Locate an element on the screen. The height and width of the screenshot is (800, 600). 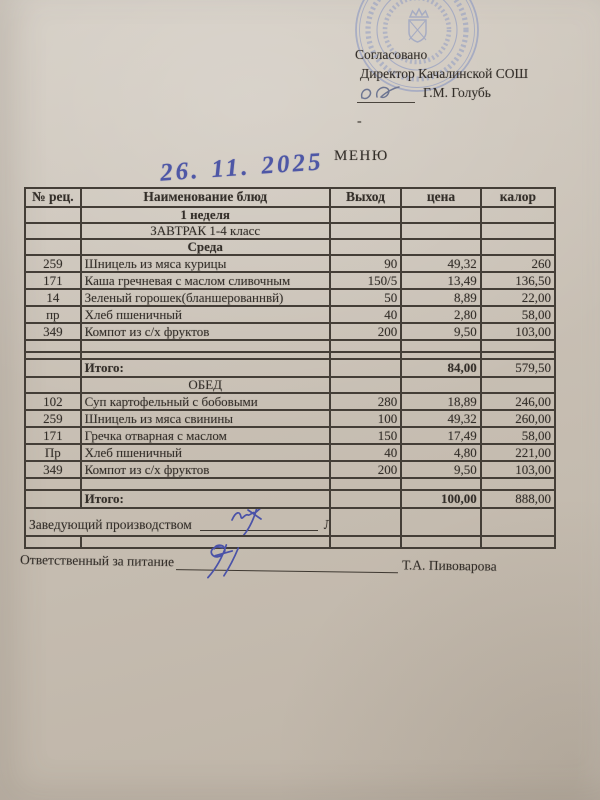
signature-rows: Заведующий производством Л.Е. Василец is located at coordinates (290, 528).